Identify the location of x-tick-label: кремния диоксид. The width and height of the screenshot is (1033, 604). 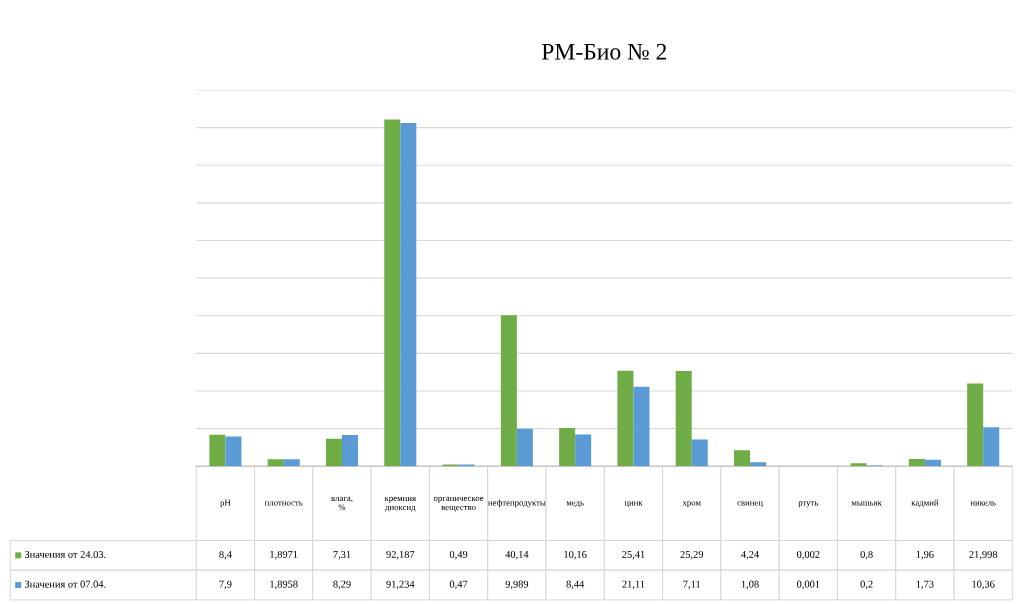
(400, 504).